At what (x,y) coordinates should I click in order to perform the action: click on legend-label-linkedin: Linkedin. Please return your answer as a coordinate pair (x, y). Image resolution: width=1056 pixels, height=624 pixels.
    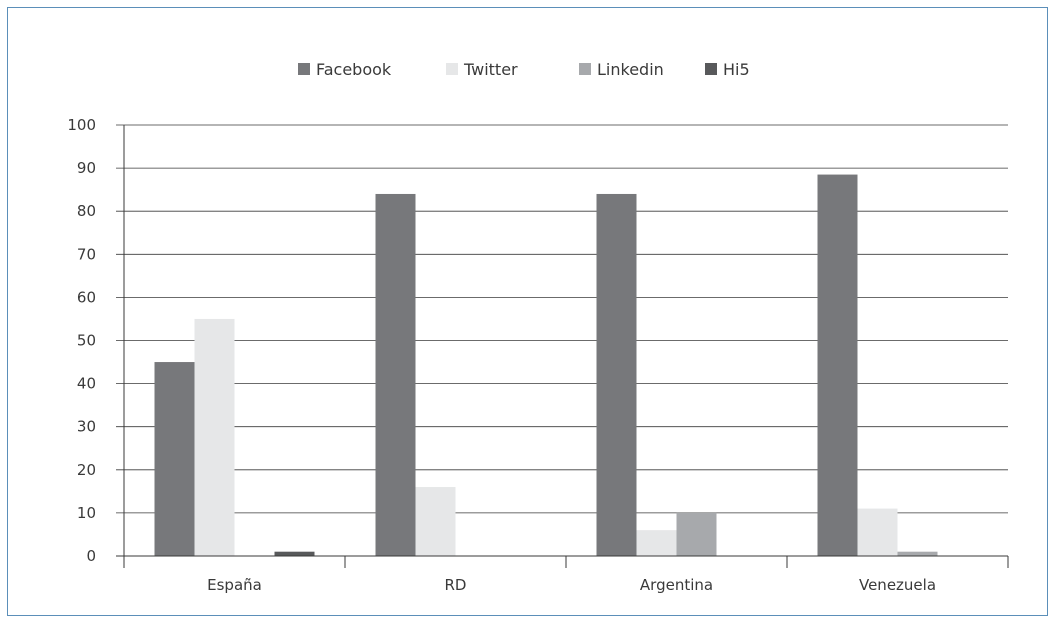
    Looking at the image, I should click on (630, 69).